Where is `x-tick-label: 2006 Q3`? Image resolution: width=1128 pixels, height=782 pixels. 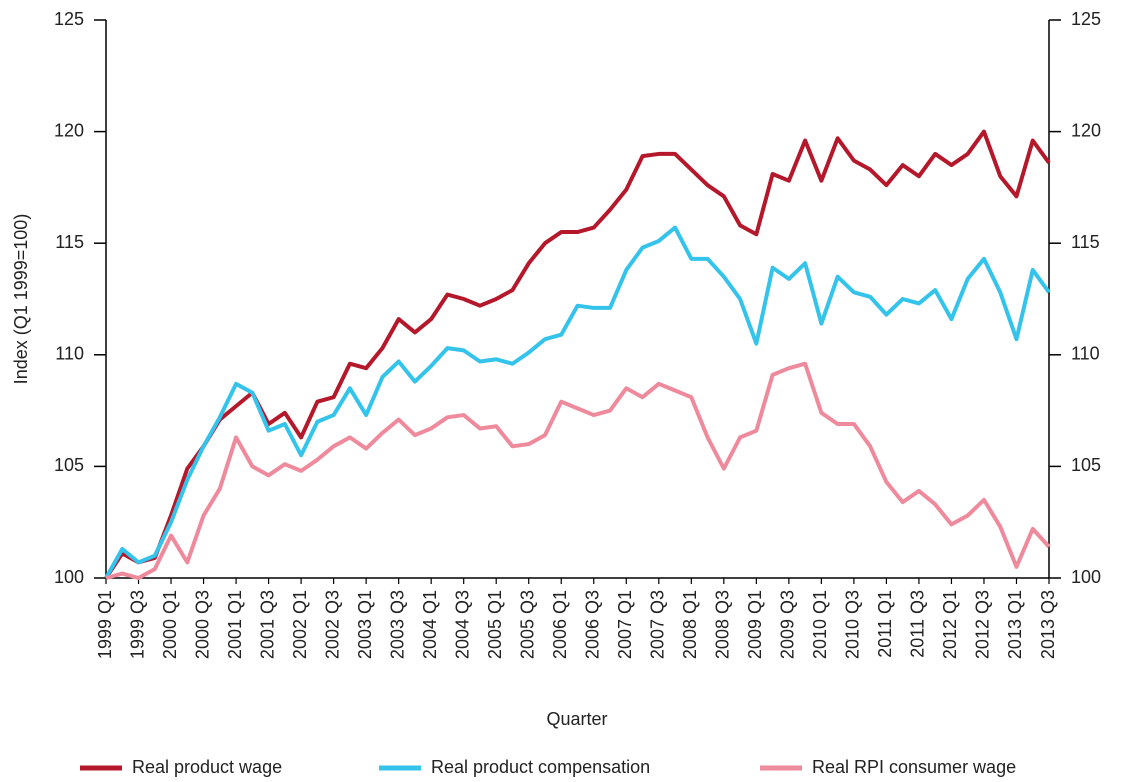
x-tick-label: 2006 Q3 is located at coordinates (593, 624).